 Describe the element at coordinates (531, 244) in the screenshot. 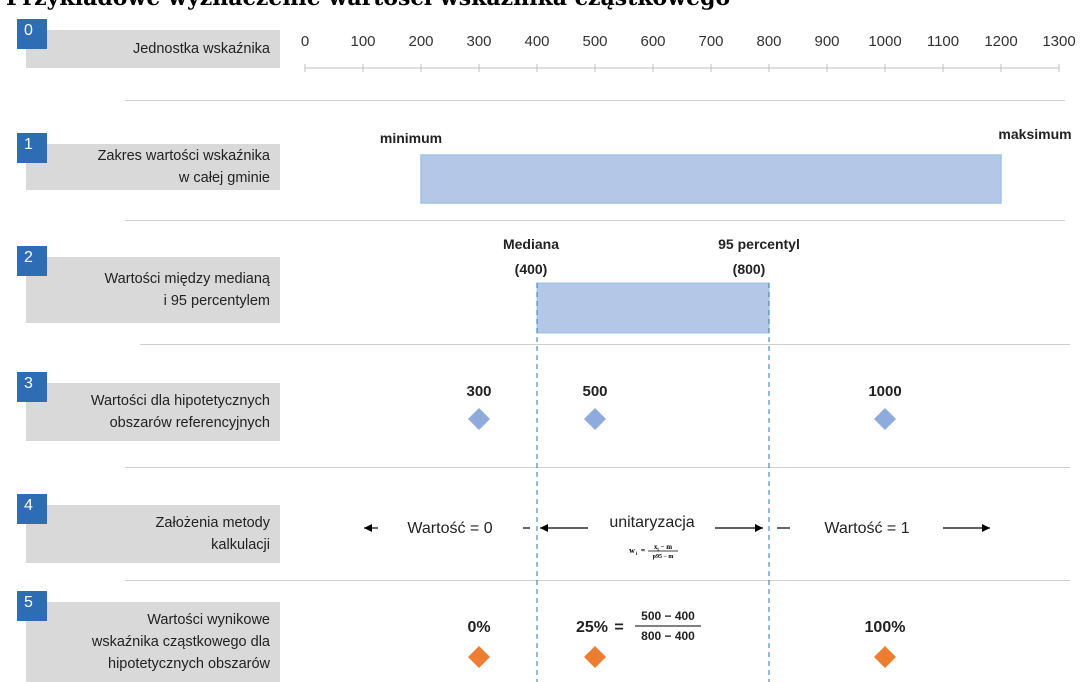

I see `median-label: Mediana` at that location.